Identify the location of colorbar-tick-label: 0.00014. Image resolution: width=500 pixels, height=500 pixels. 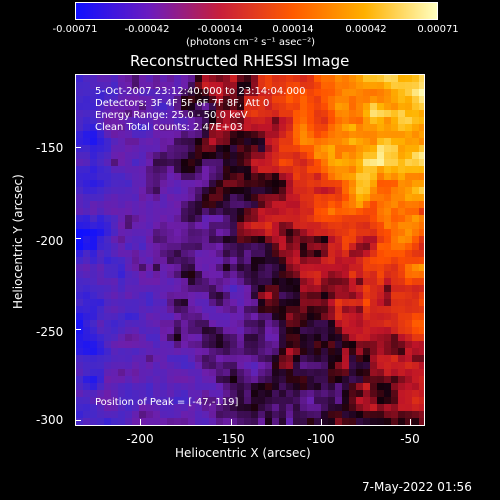
(293, 29).